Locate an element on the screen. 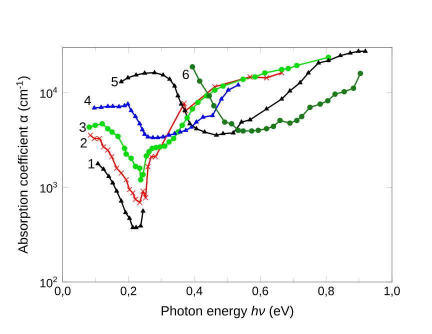 The width and height of the screenshot is (432, 334). x-axis-title: Photon energy hν (eV) is located at coordinates (228, 312).